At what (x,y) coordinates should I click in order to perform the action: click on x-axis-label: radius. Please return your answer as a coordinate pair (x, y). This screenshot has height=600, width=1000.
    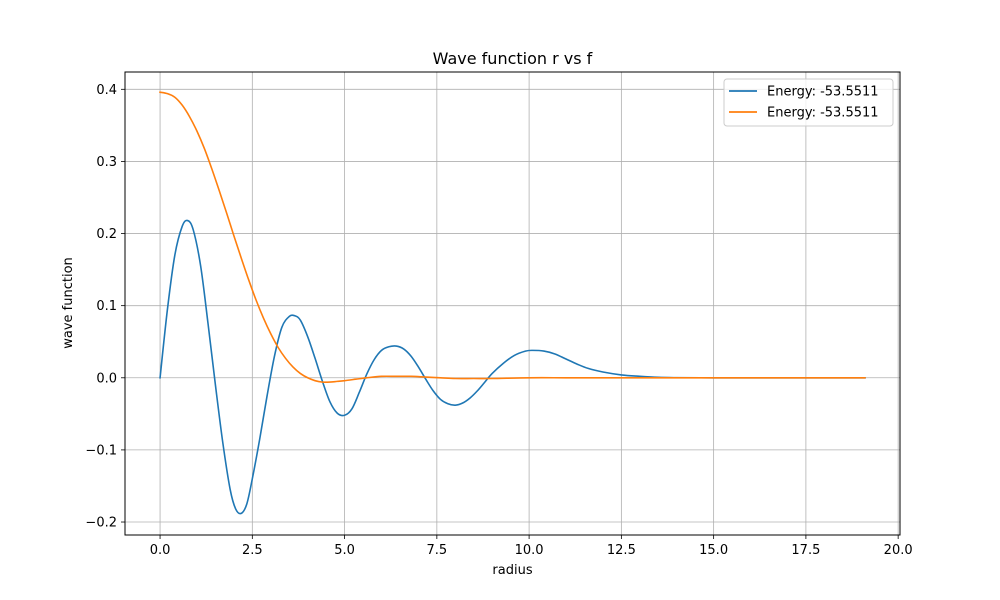
    Looking at the image, I should click on (512, 570).